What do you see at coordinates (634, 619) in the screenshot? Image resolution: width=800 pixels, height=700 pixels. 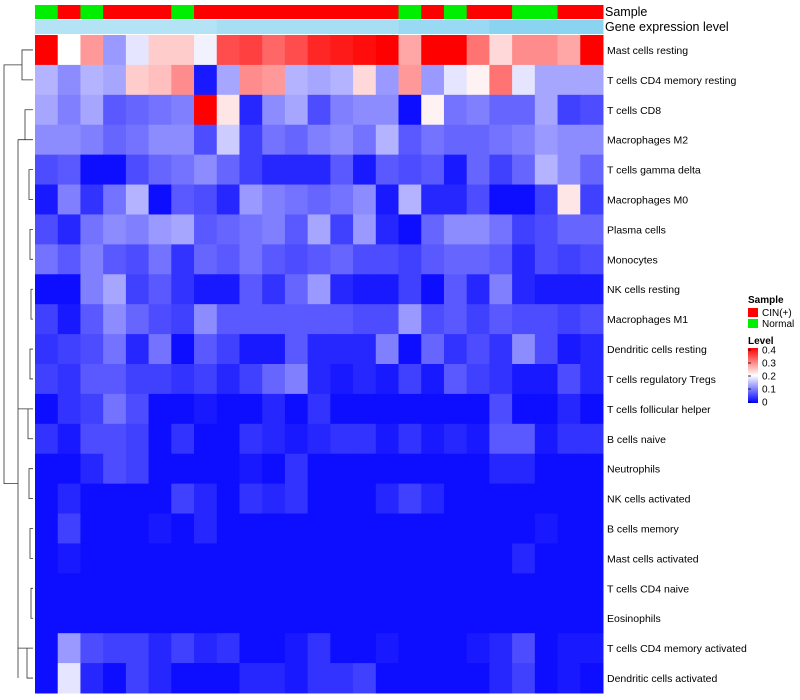 I see `row-label: Eosinophils` at bounding box center [634, 619].